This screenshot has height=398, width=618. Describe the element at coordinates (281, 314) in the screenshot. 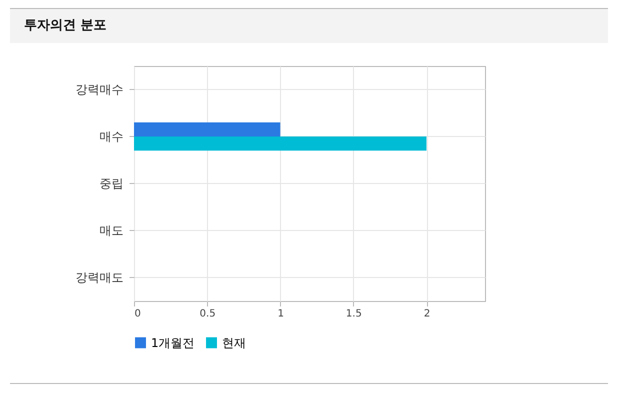

I see `x-tick-label: 1` at that location.